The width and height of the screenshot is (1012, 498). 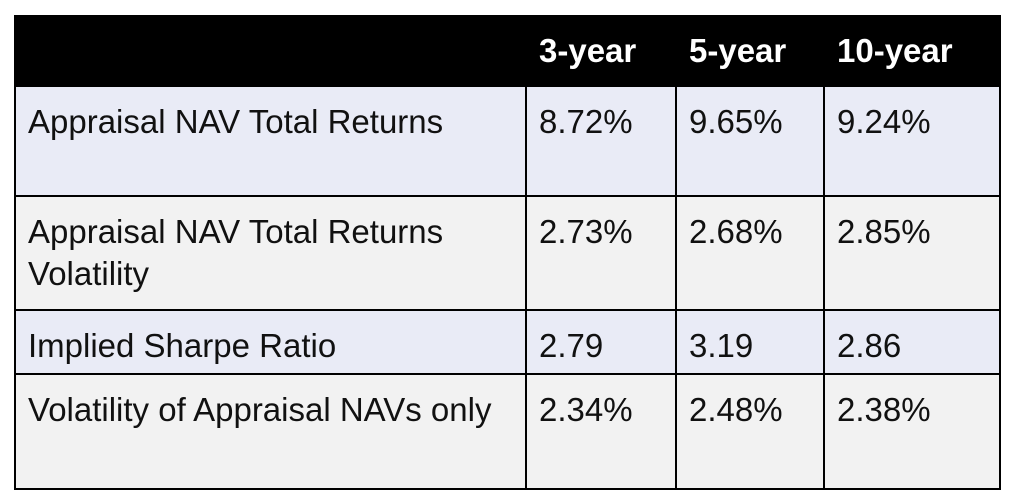 What do you see at coordinates (750, 253) in the screenshot?
I see `cell-5-year: 2.68%` at bounding box center [750, 253].